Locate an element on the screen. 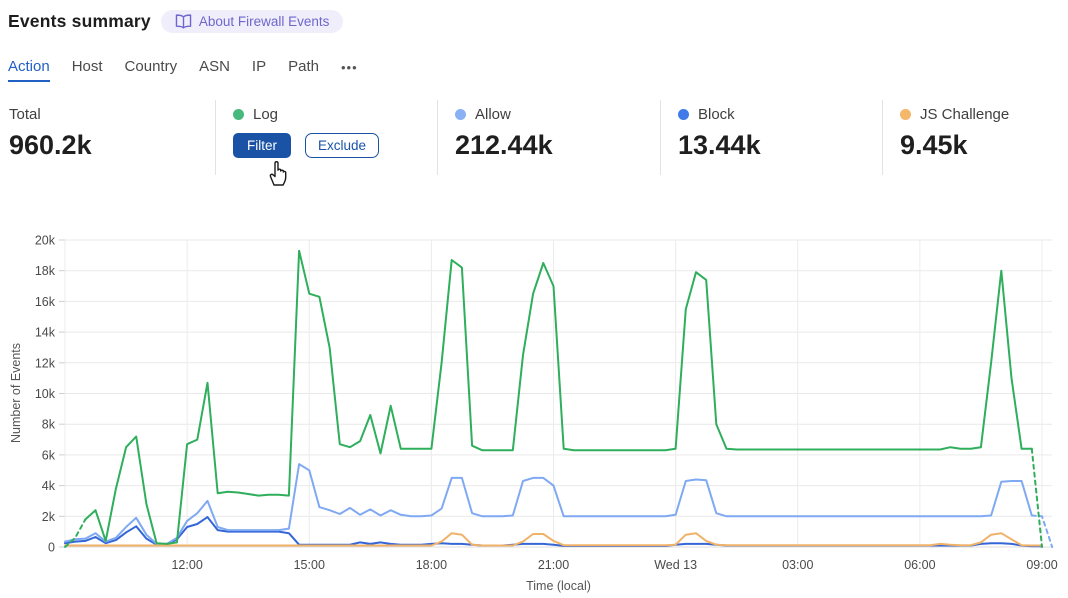  svg-text: 06:00 is located at coordinates (919, 565).